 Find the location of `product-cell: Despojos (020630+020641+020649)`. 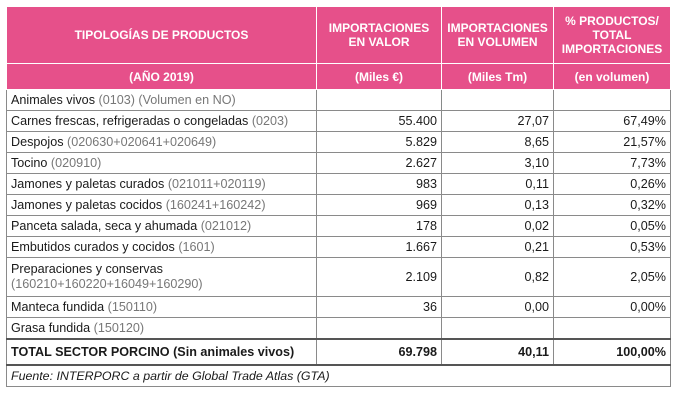

product-cell: Despojos (020630+020641+020649) is located at coordinates (161, 142).